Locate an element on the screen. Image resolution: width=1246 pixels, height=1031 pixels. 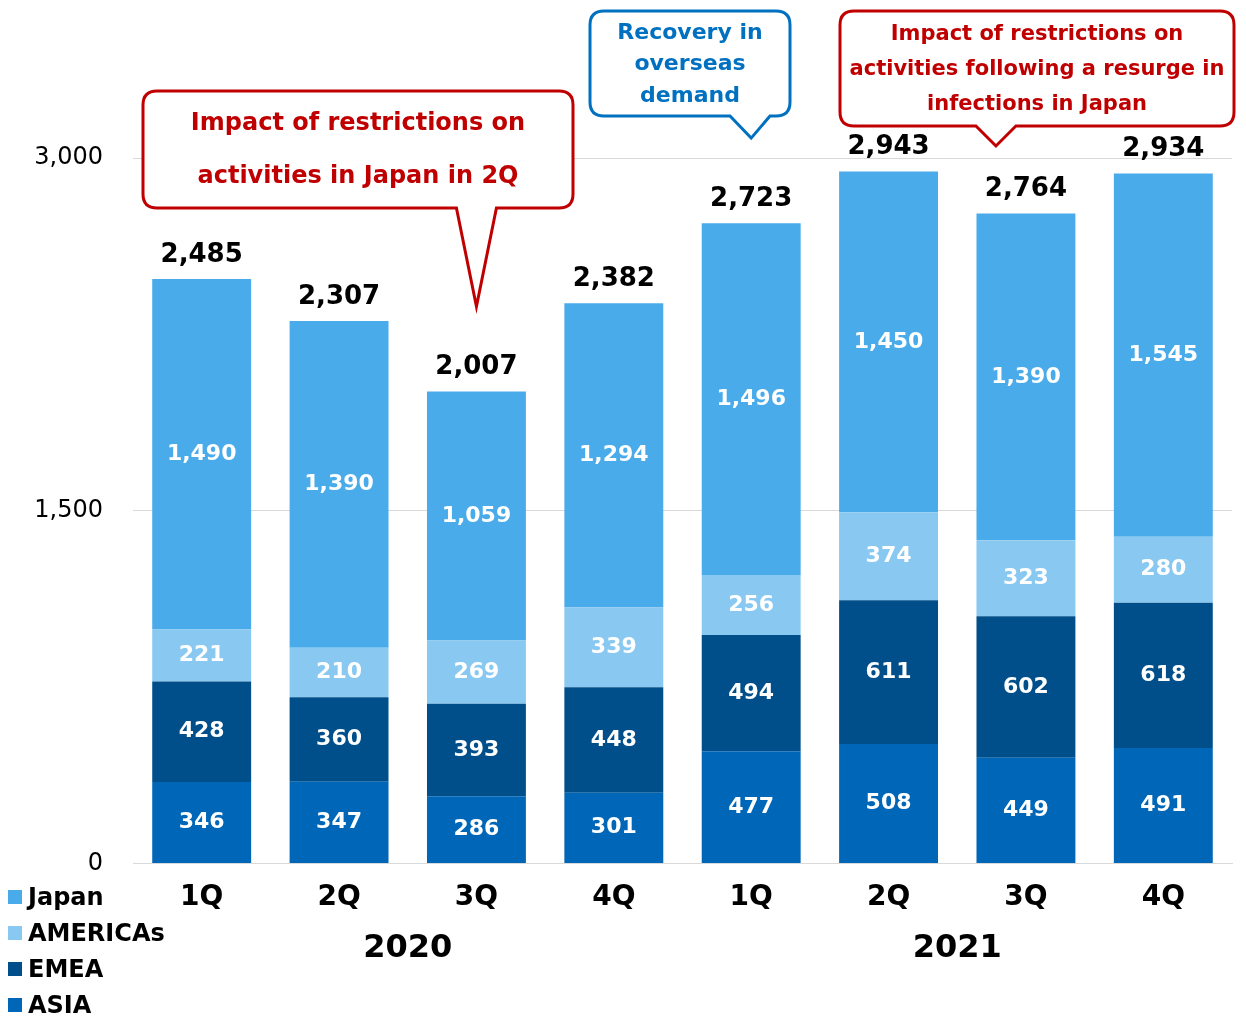
data-label: 602 is located at coordinates (1025, 685).